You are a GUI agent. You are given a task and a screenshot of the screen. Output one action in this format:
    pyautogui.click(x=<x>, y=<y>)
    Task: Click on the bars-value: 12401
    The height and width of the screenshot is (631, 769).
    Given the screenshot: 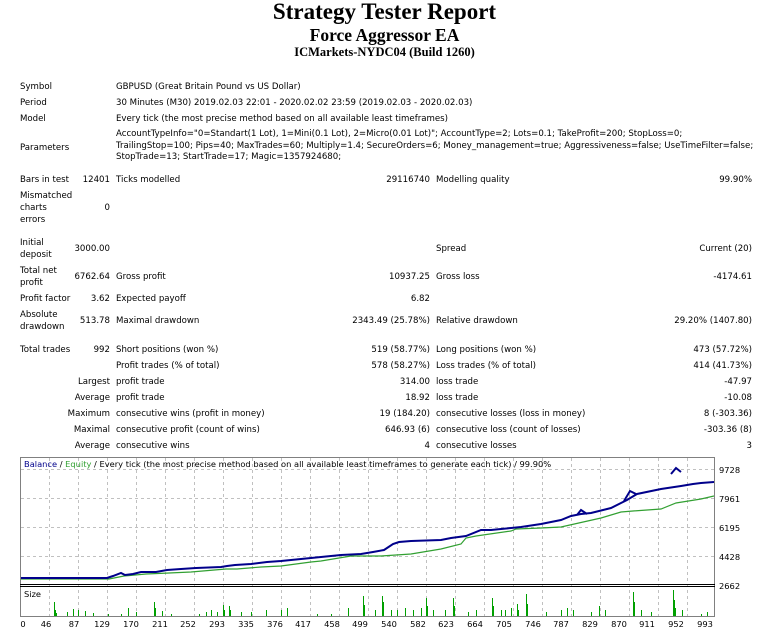 What is the action you would take?
    pyautogui.click(x=96, y=180)
    